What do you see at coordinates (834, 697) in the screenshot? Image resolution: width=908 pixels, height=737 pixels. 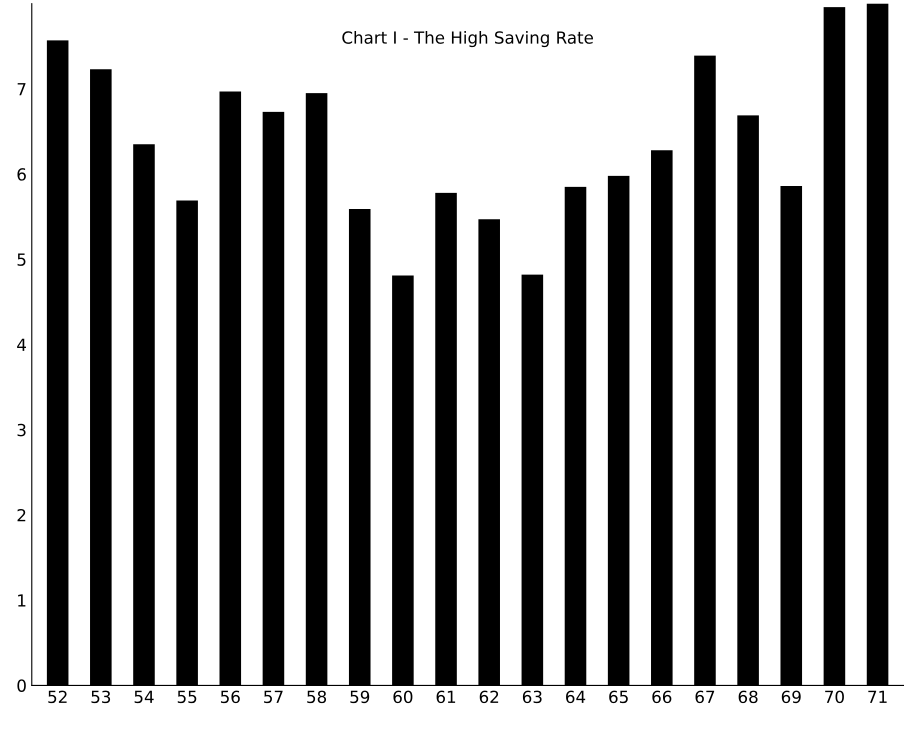 I see `x-tick-label: 70` at bounding box center [834, 697].